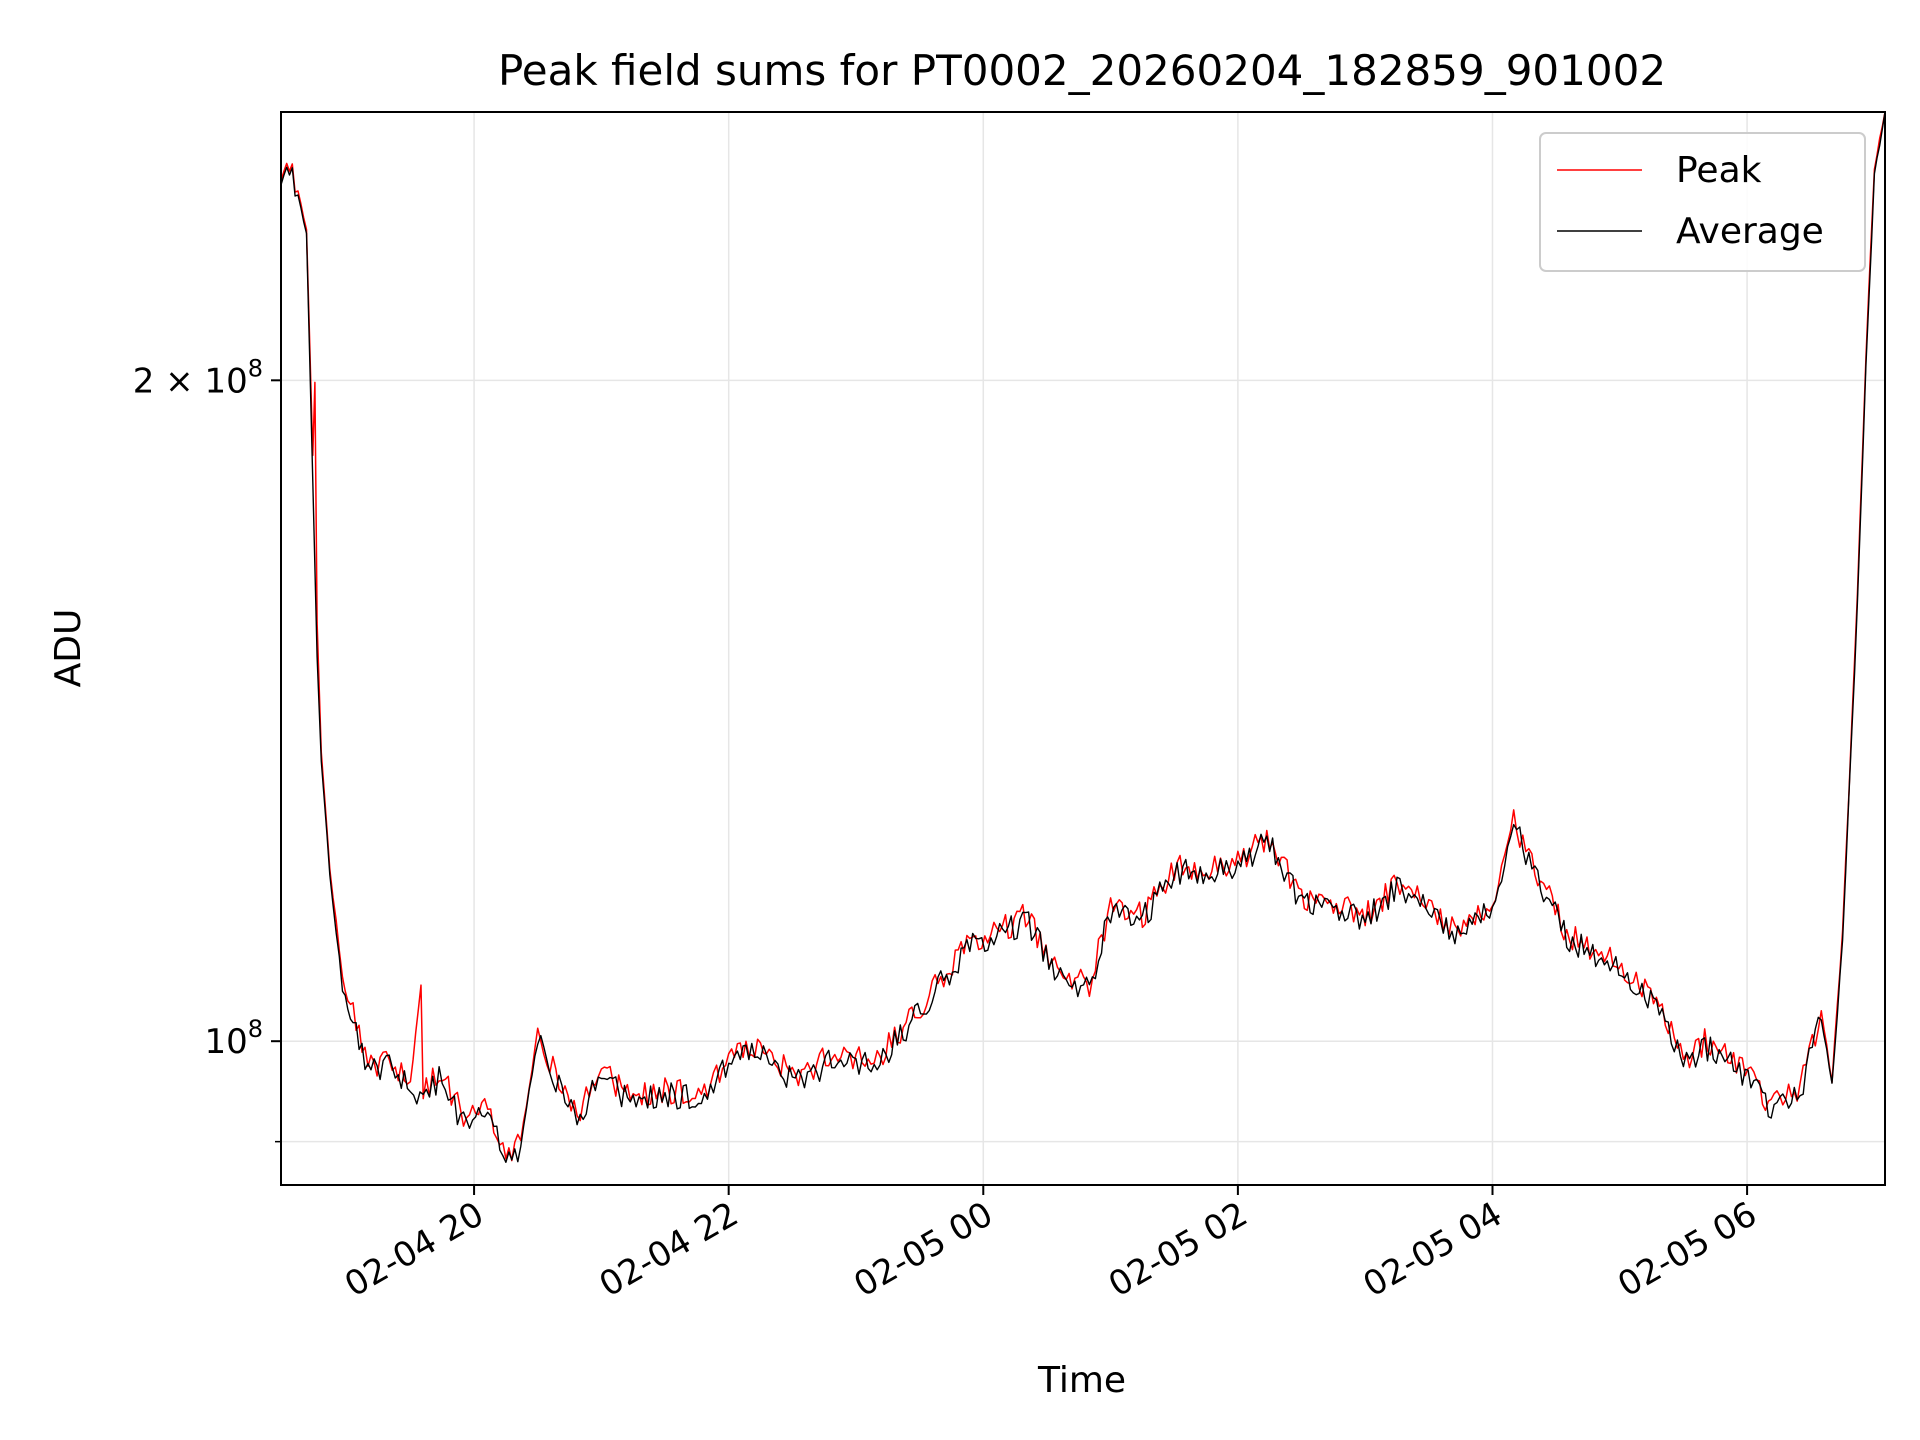  I want to click on y-axis-label: ADU, so click(68, 648).